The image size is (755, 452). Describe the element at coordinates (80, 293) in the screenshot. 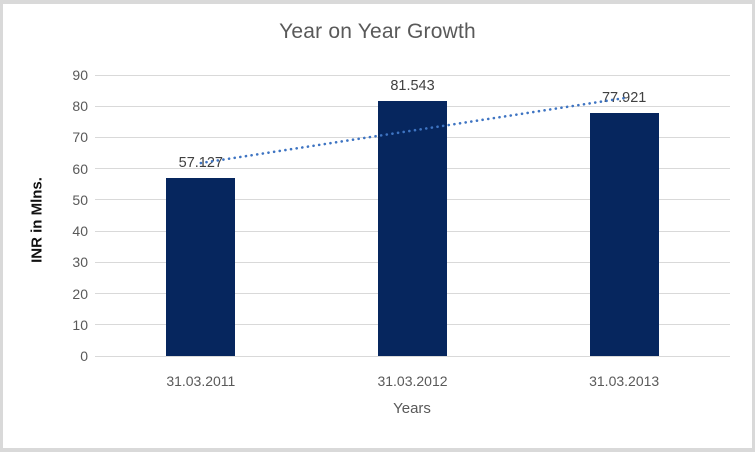

I see `y-tick-label: 20` at that location.